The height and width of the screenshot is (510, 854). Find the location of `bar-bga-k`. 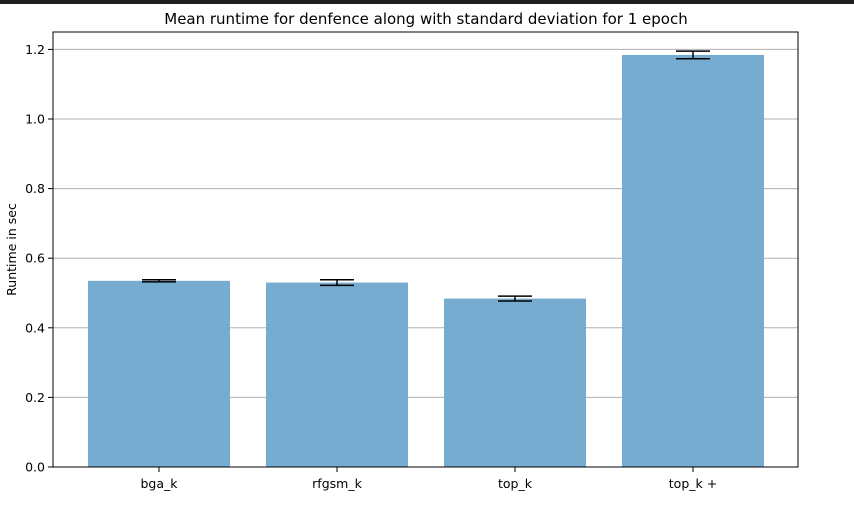

bar-bga-k is located at coordinates (159, 373).